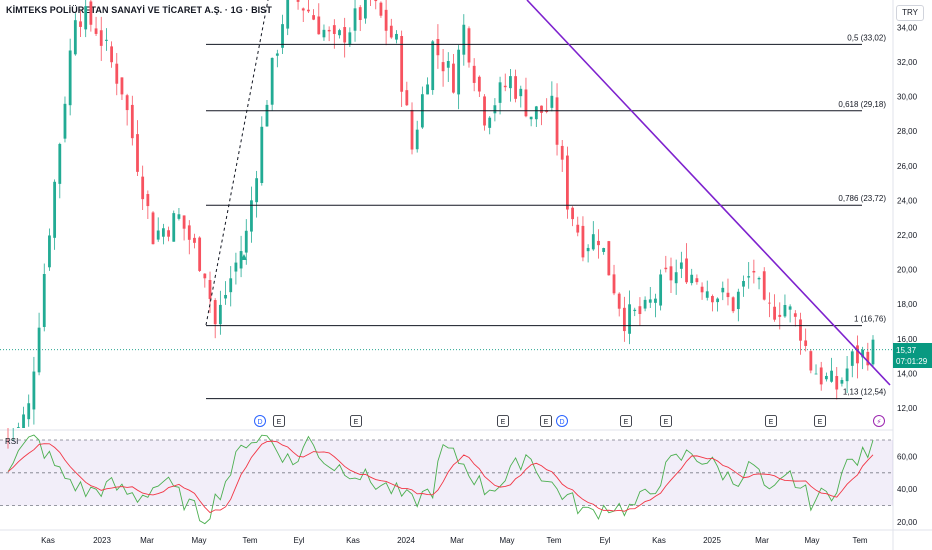  What do you see at coordinates (870, 319) in the screenshot?
I see `fib-level-label: 1 (16,76)` at bounding box center [870, 319].